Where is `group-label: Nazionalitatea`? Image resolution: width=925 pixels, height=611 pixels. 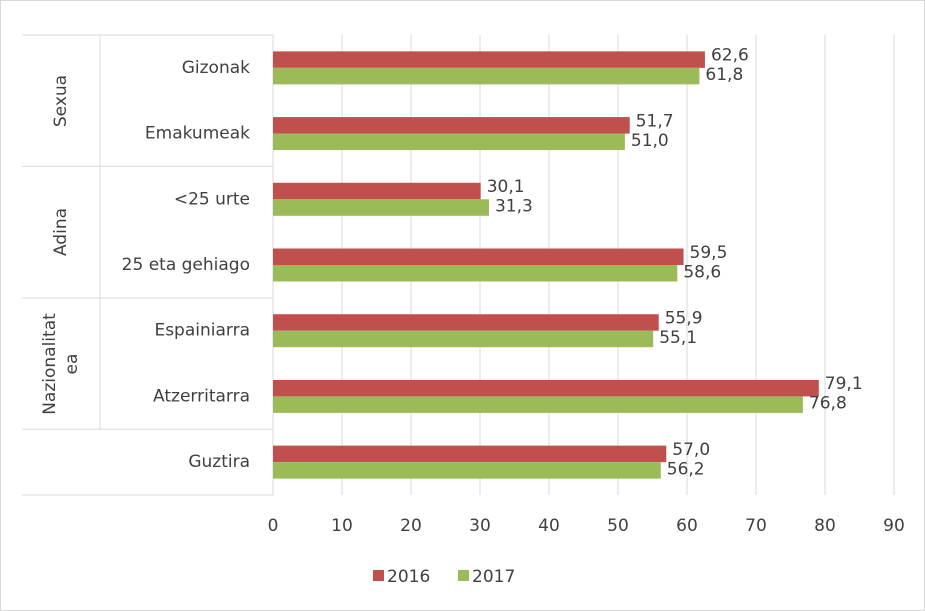
group-label: Nazionalitatea is located at coordinates (61, 363).